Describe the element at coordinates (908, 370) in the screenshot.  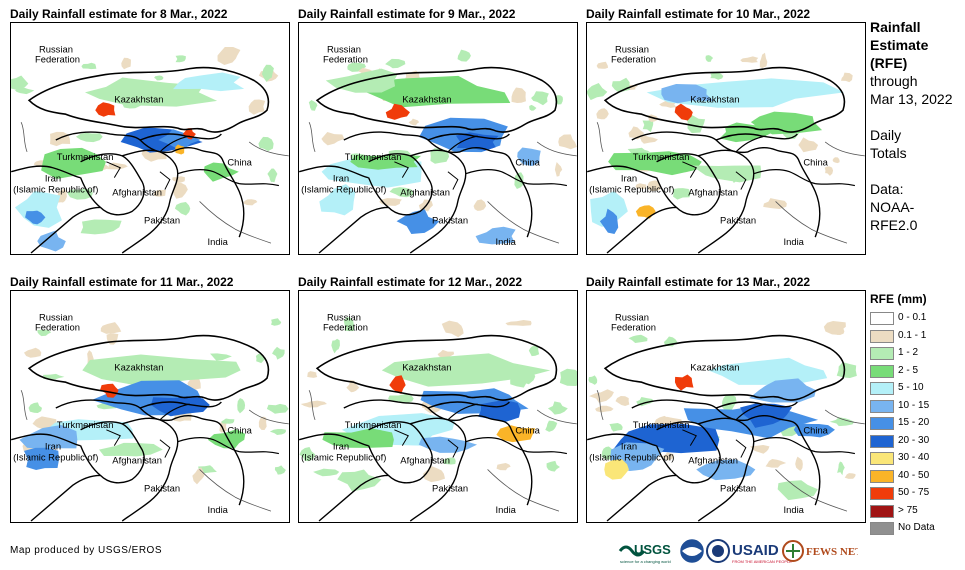
I see `legend-label: 2 - 5` at that location.